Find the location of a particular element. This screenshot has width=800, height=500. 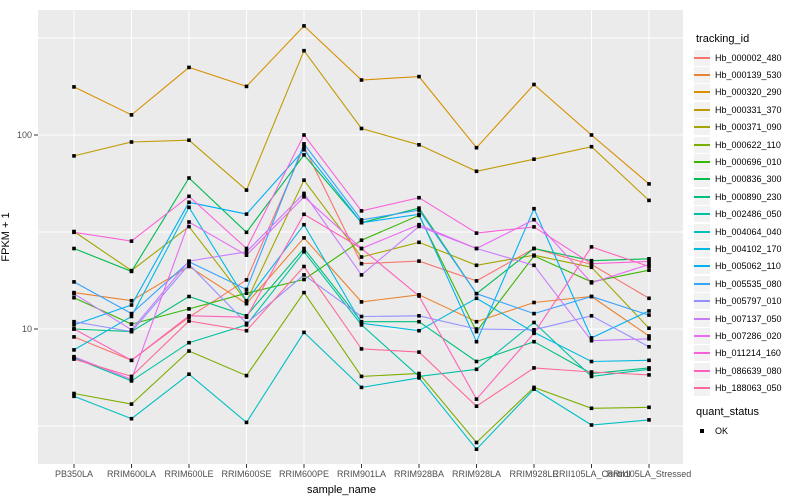

legend-key-point-icon is located at coordinates (702, 430).